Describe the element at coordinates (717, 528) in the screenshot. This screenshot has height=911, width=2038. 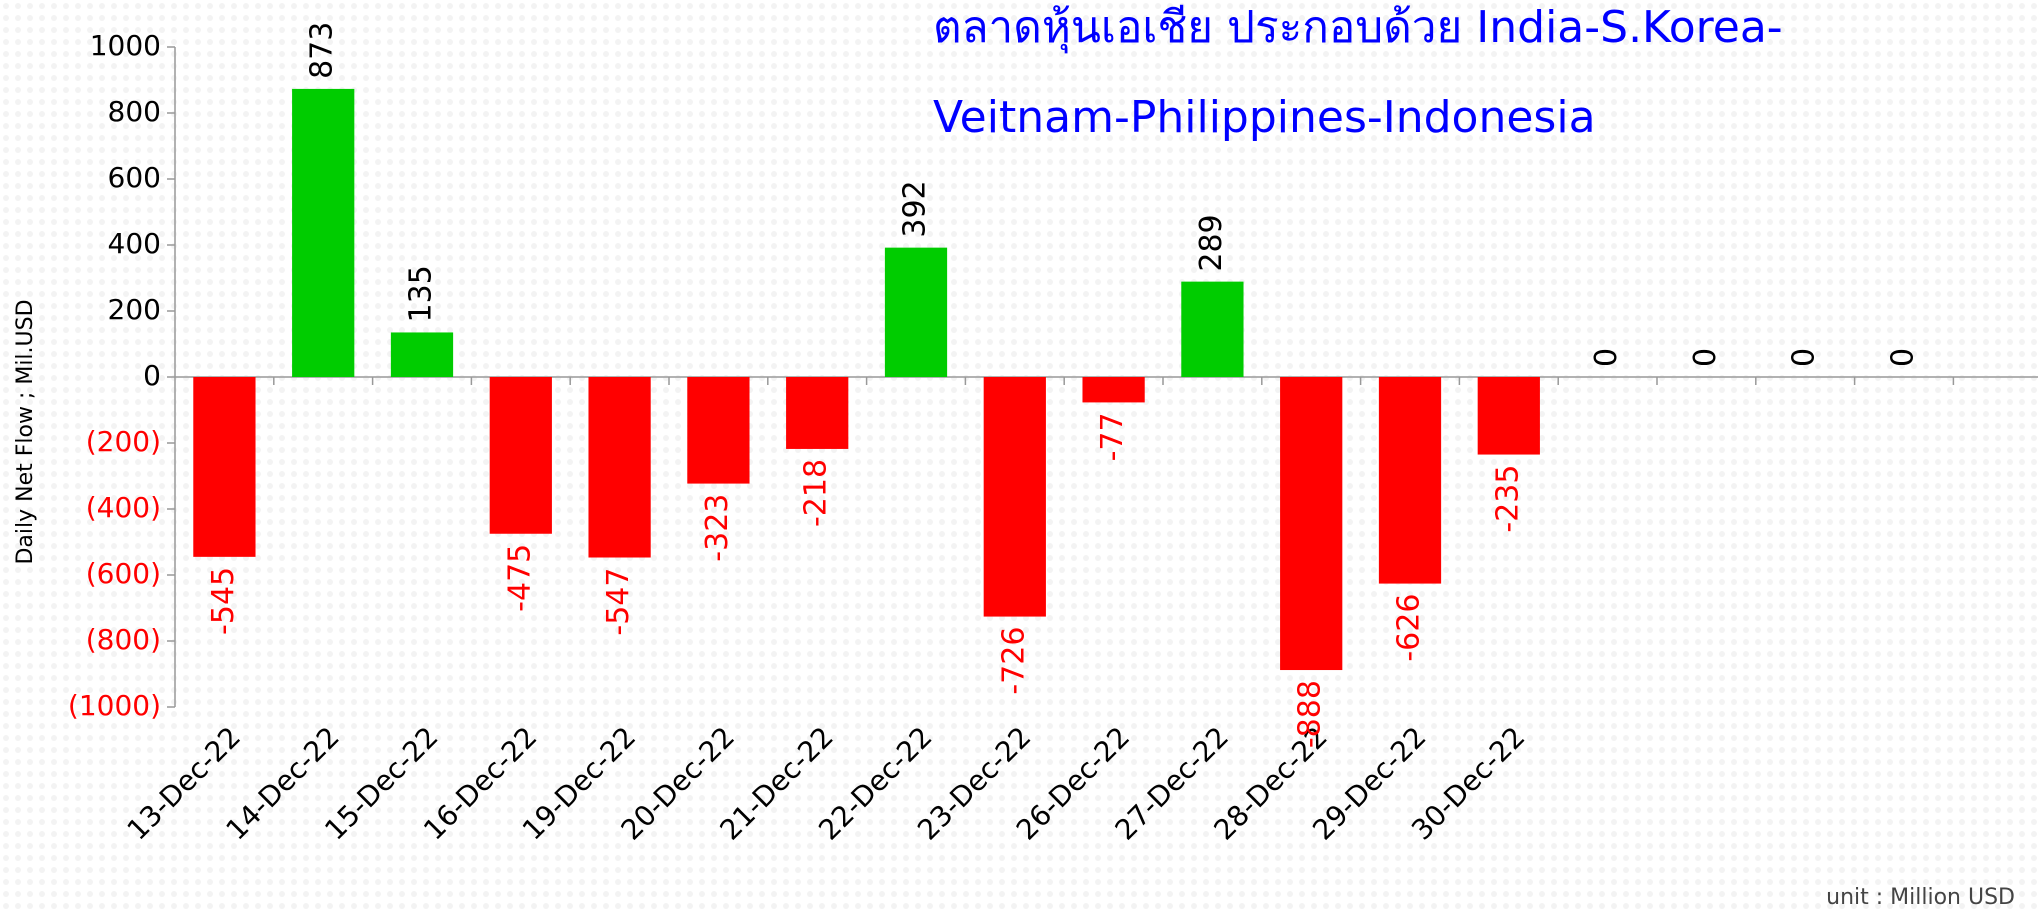
I see `value-label: -323` at that location.